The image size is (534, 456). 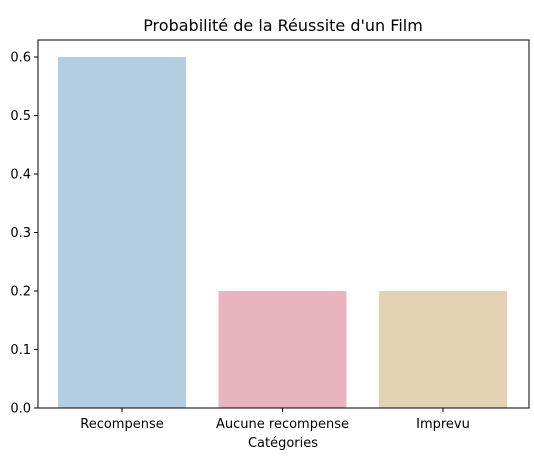 What do you see at coordinates (20, 292) in the screenshot?
I see `y-tick-label: 0.2` at bounding box center [20, 292].